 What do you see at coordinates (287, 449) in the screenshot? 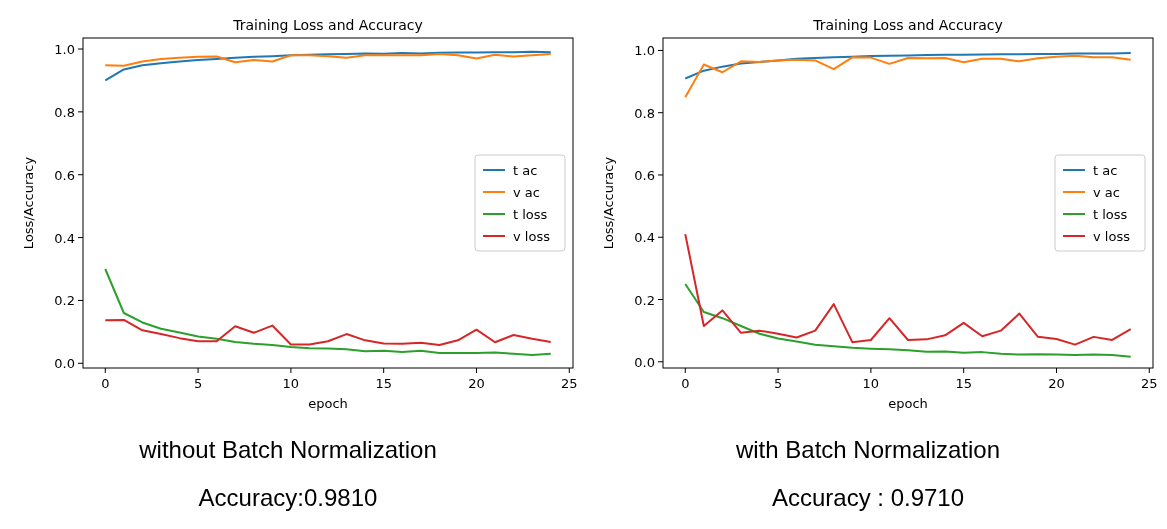
I see `text: without Batch Normalization` at bounding box center [287, 449].